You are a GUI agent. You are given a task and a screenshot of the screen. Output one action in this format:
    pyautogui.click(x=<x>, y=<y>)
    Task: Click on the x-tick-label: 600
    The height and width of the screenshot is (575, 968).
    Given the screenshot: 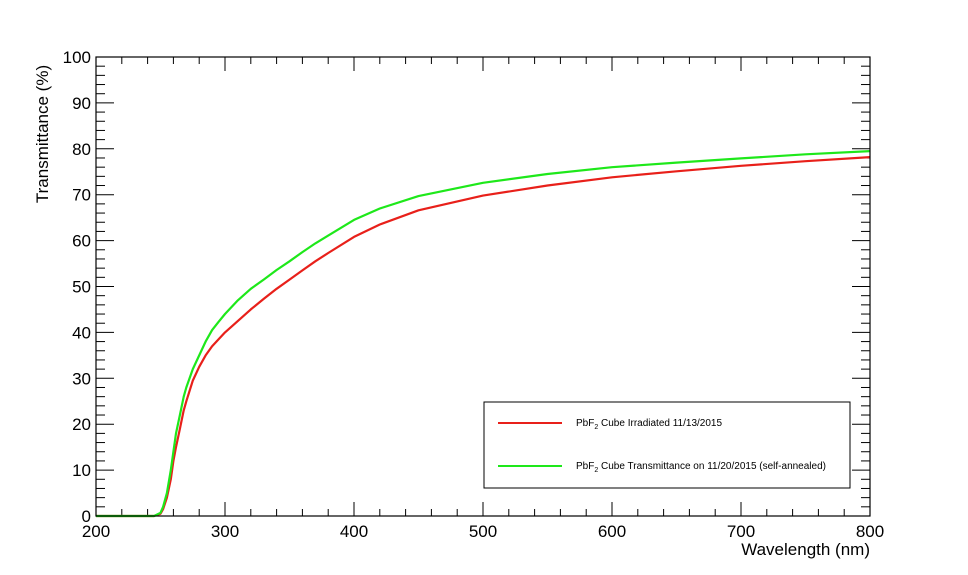 What is the action you would take?
    pyautogui.click(x=612, y=531)
    